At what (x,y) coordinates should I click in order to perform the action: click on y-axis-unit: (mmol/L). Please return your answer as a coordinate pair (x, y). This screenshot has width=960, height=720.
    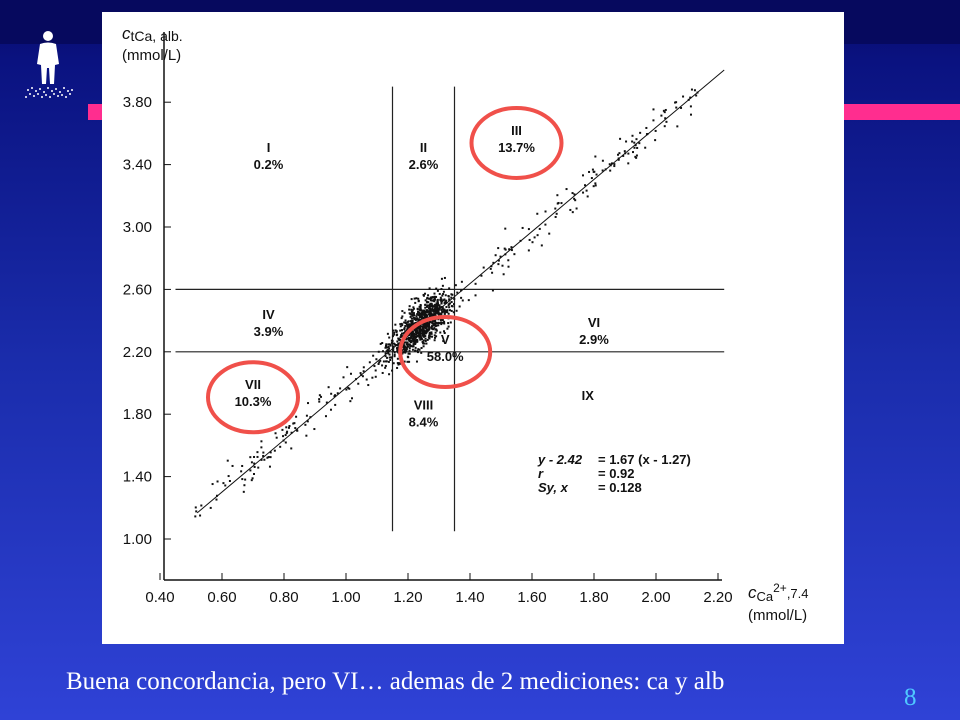
    Looking at the image, I should click on (151, 55).